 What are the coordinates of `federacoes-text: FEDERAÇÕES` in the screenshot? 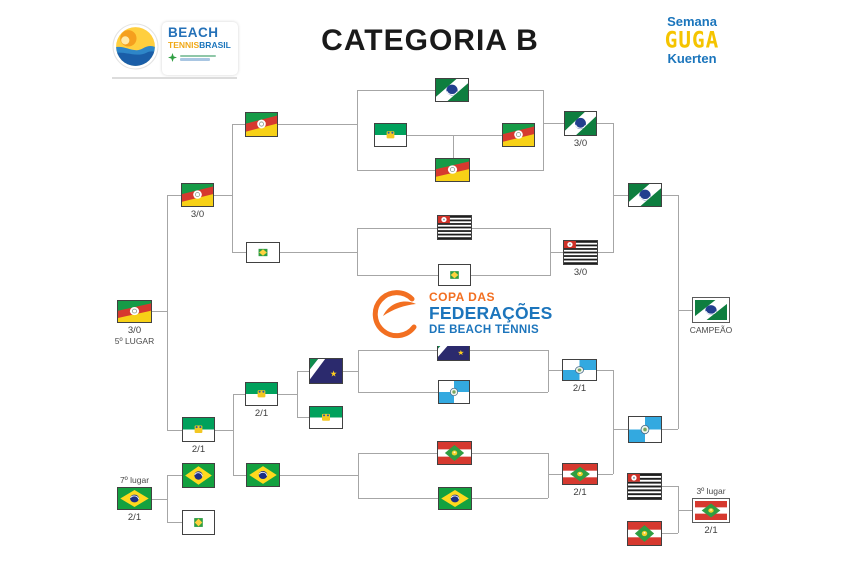 It's located at (491, 313).